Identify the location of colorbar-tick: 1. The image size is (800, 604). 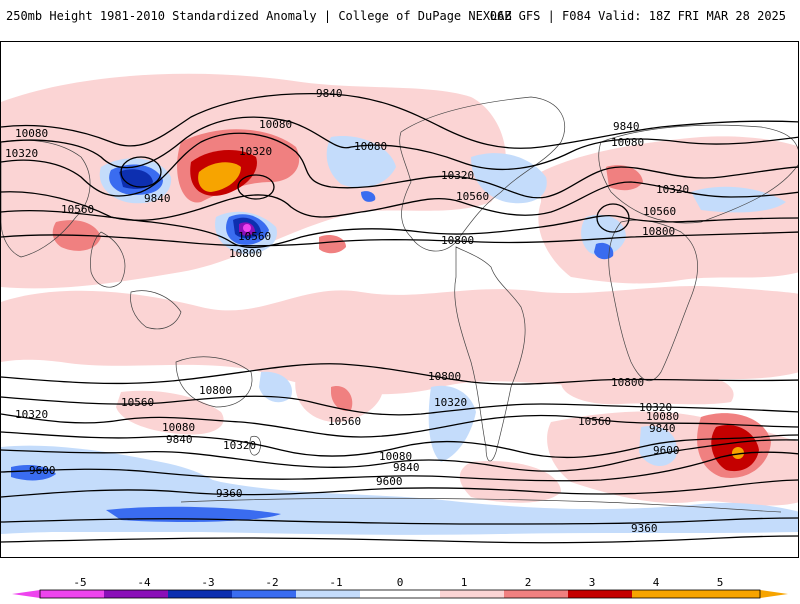
(464, 582).